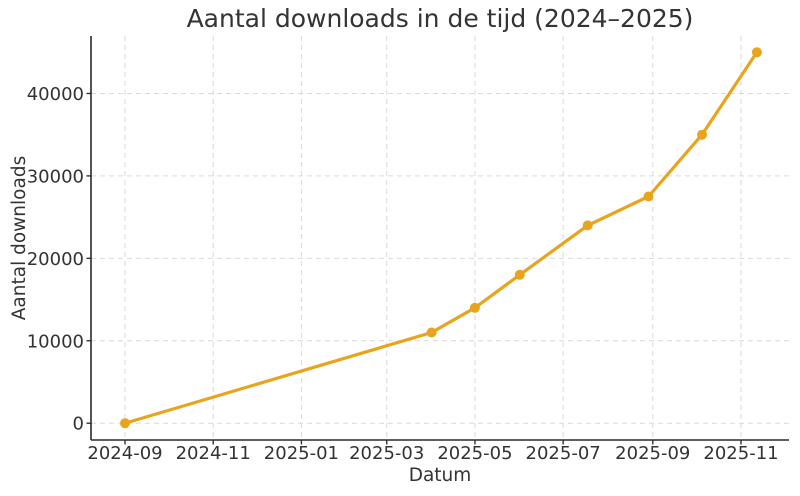 The height and width of the screenshot is (496, 800). Describe the element at coordinates (440, 18) in the screenshot. I see `chart-title: Aantal downloads in de tijd (2024–2025)` at that location.